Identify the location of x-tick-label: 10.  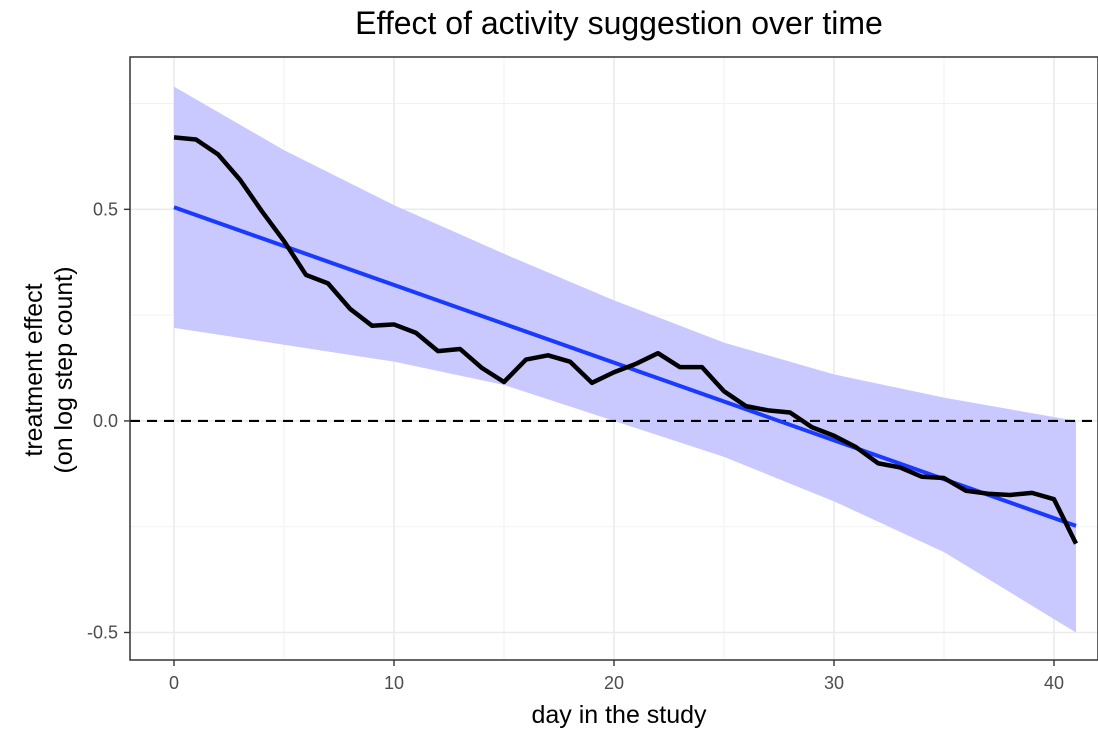
(394, 683).